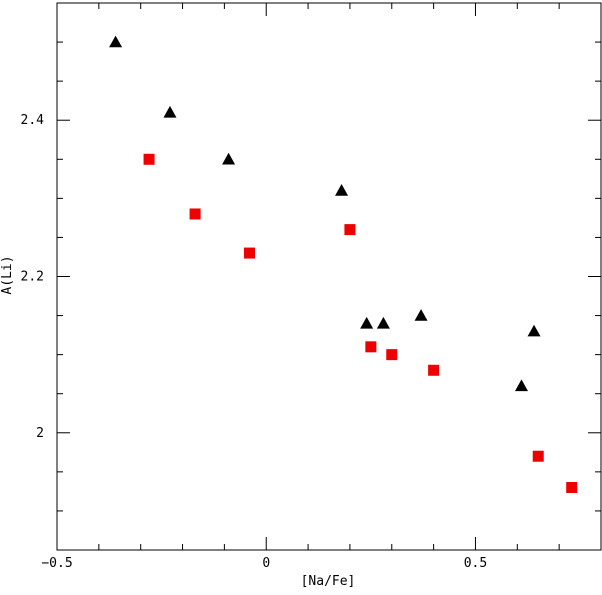  What do you see at coordinates (56, 563) in the screenshot?
I see `x-tick-label: −0.5` at bounding box center [56, 563].